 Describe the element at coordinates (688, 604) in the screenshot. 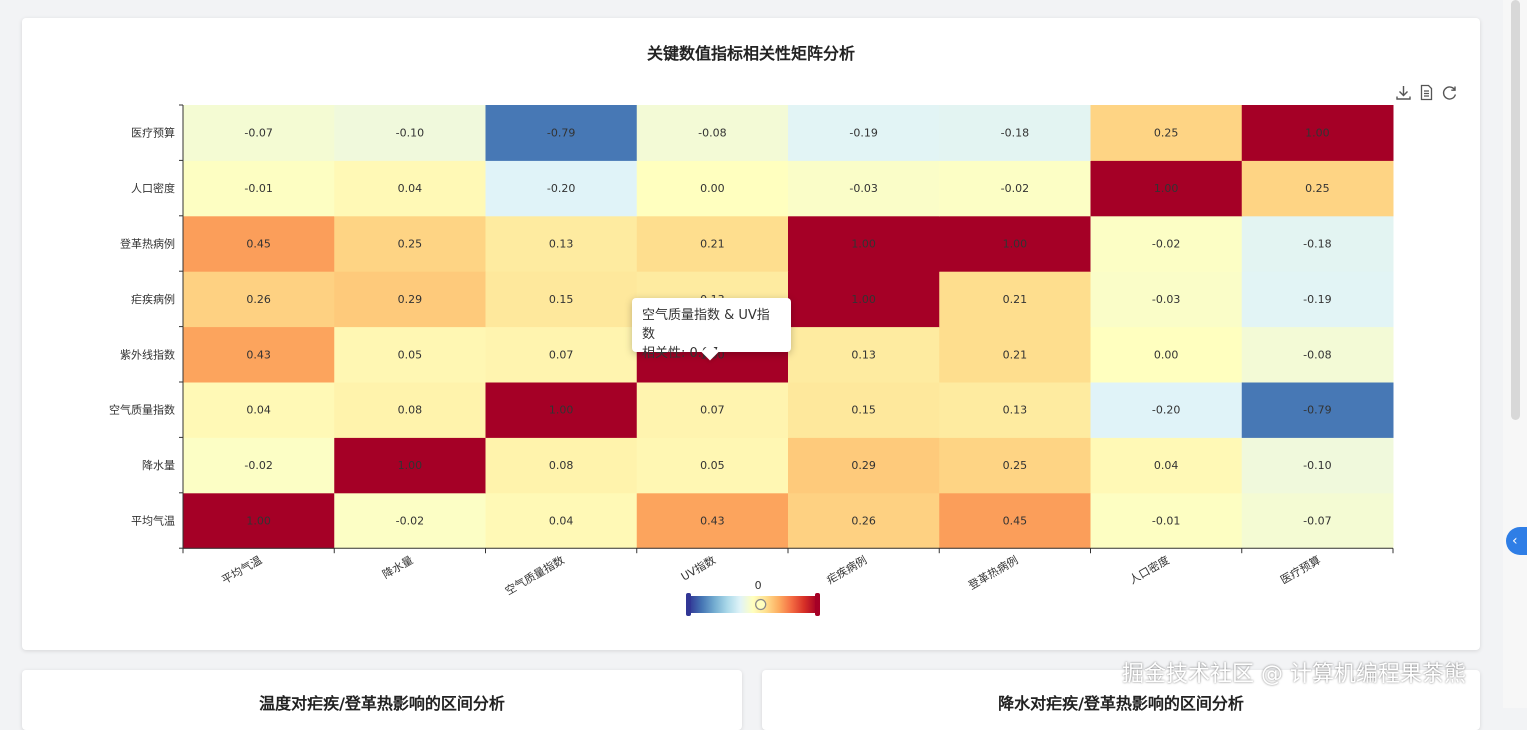

I see `visual-map-handle-low` at that location.